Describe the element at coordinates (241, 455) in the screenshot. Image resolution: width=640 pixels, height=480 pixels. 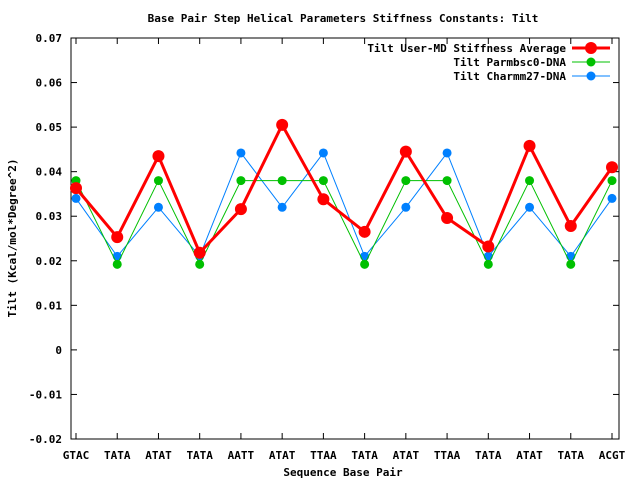
I see `x-tick-label: AATT` at that location.